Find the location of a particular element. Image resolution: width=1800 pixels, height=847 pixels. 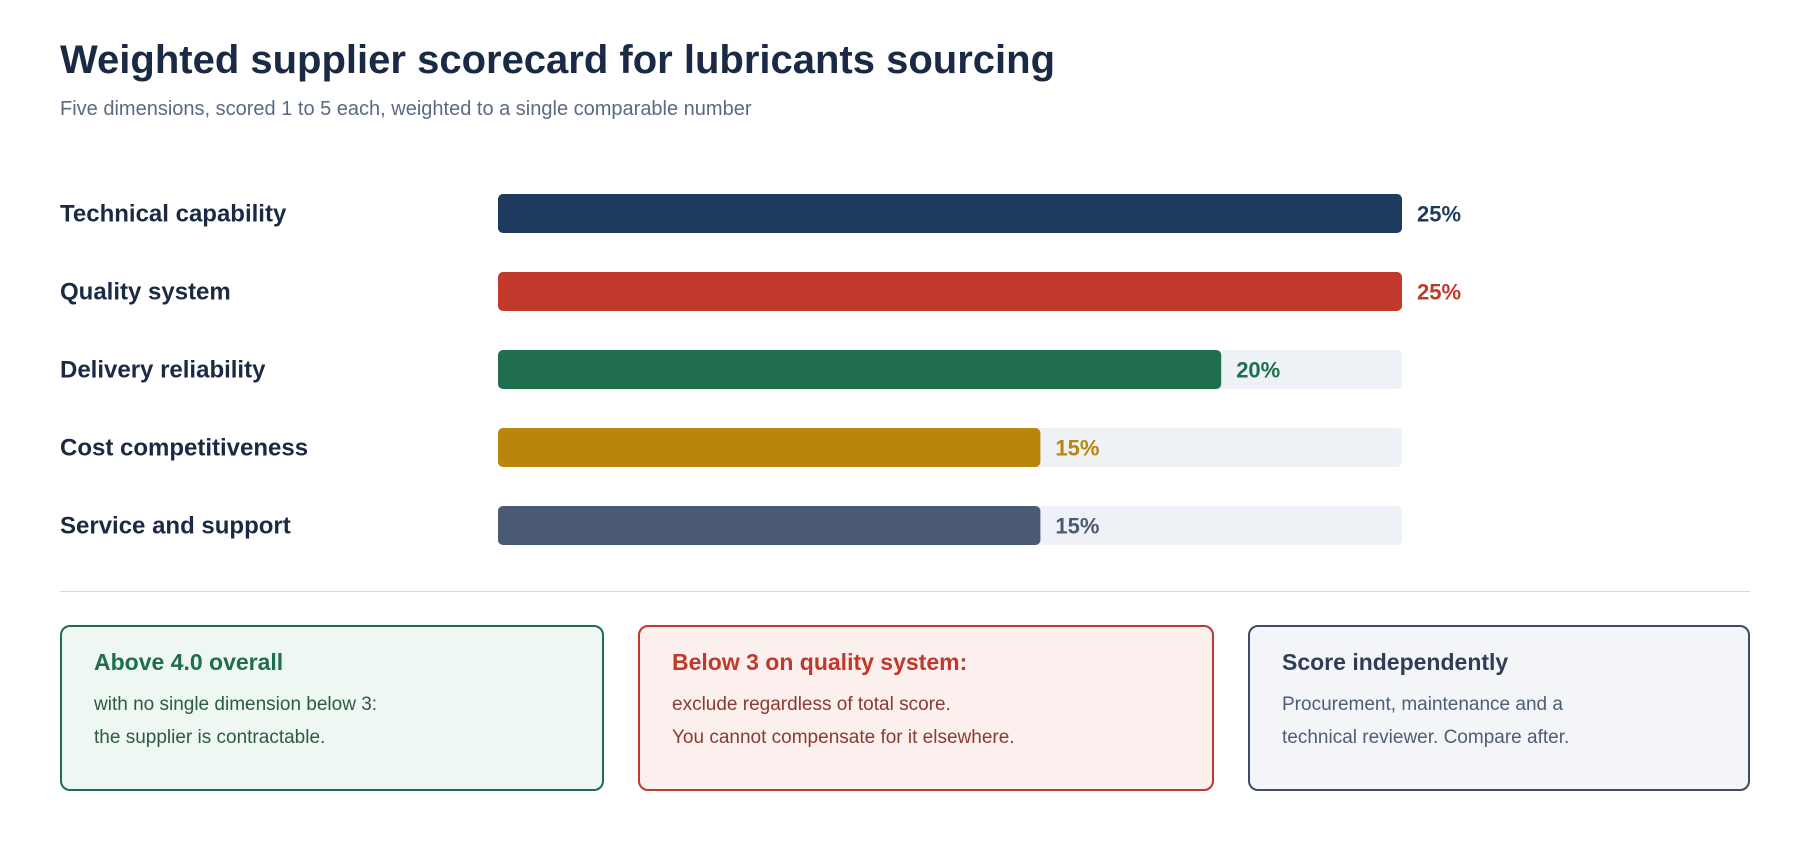

card-title: Score independently is located at coordinates (1395, 662).